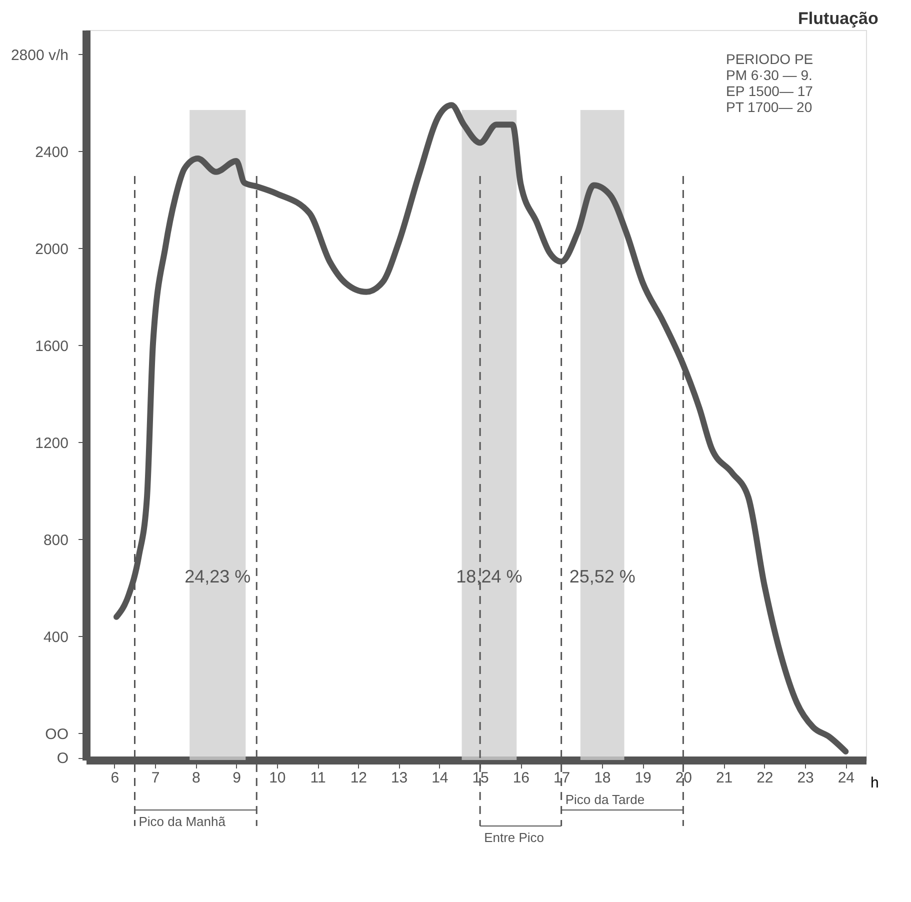 The width and height of the screenshot is (911, 902). Describe the element at coordinates (55, 637) in the screenshot. I see `y-tick-label: 400` at that location.